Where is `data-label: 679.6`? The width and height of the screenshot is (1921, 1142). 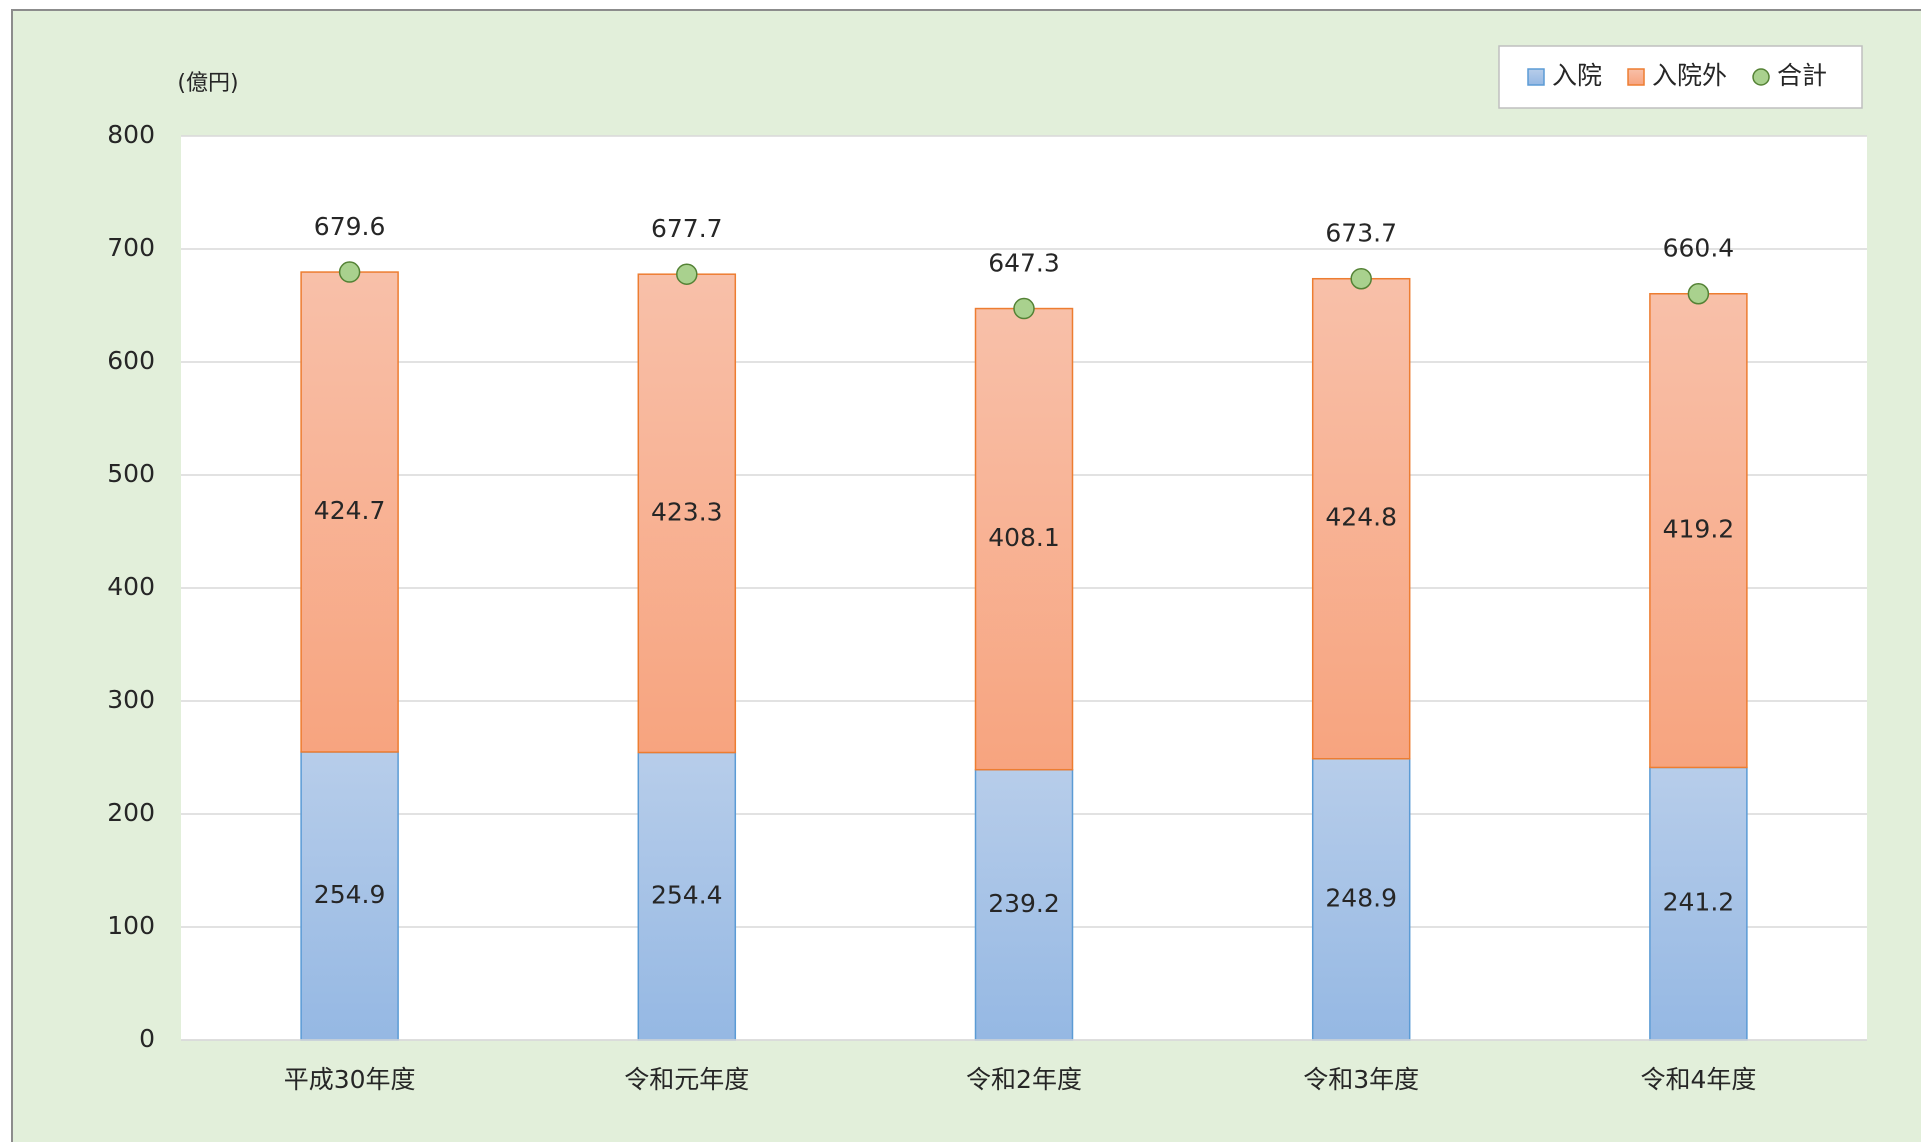
data-label: 679.6 is located at coordinates (350, 226).